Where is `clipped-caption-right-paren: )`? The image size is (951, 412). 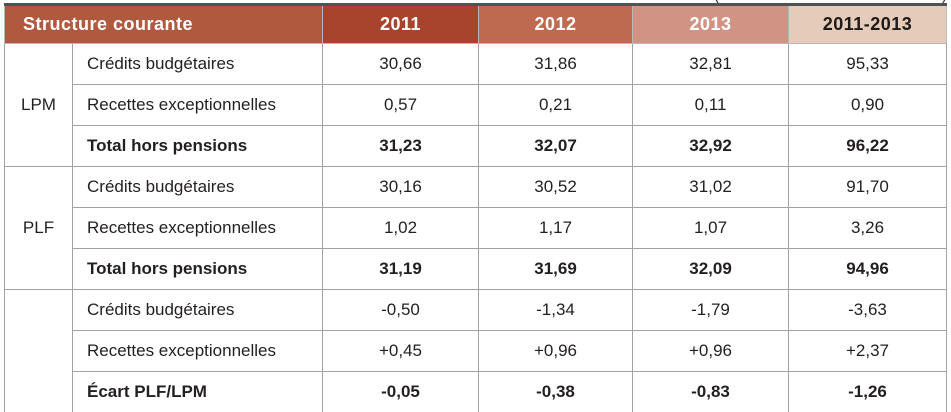 clipped-caption-right-paren: ) is located at coordinates (944, 2).